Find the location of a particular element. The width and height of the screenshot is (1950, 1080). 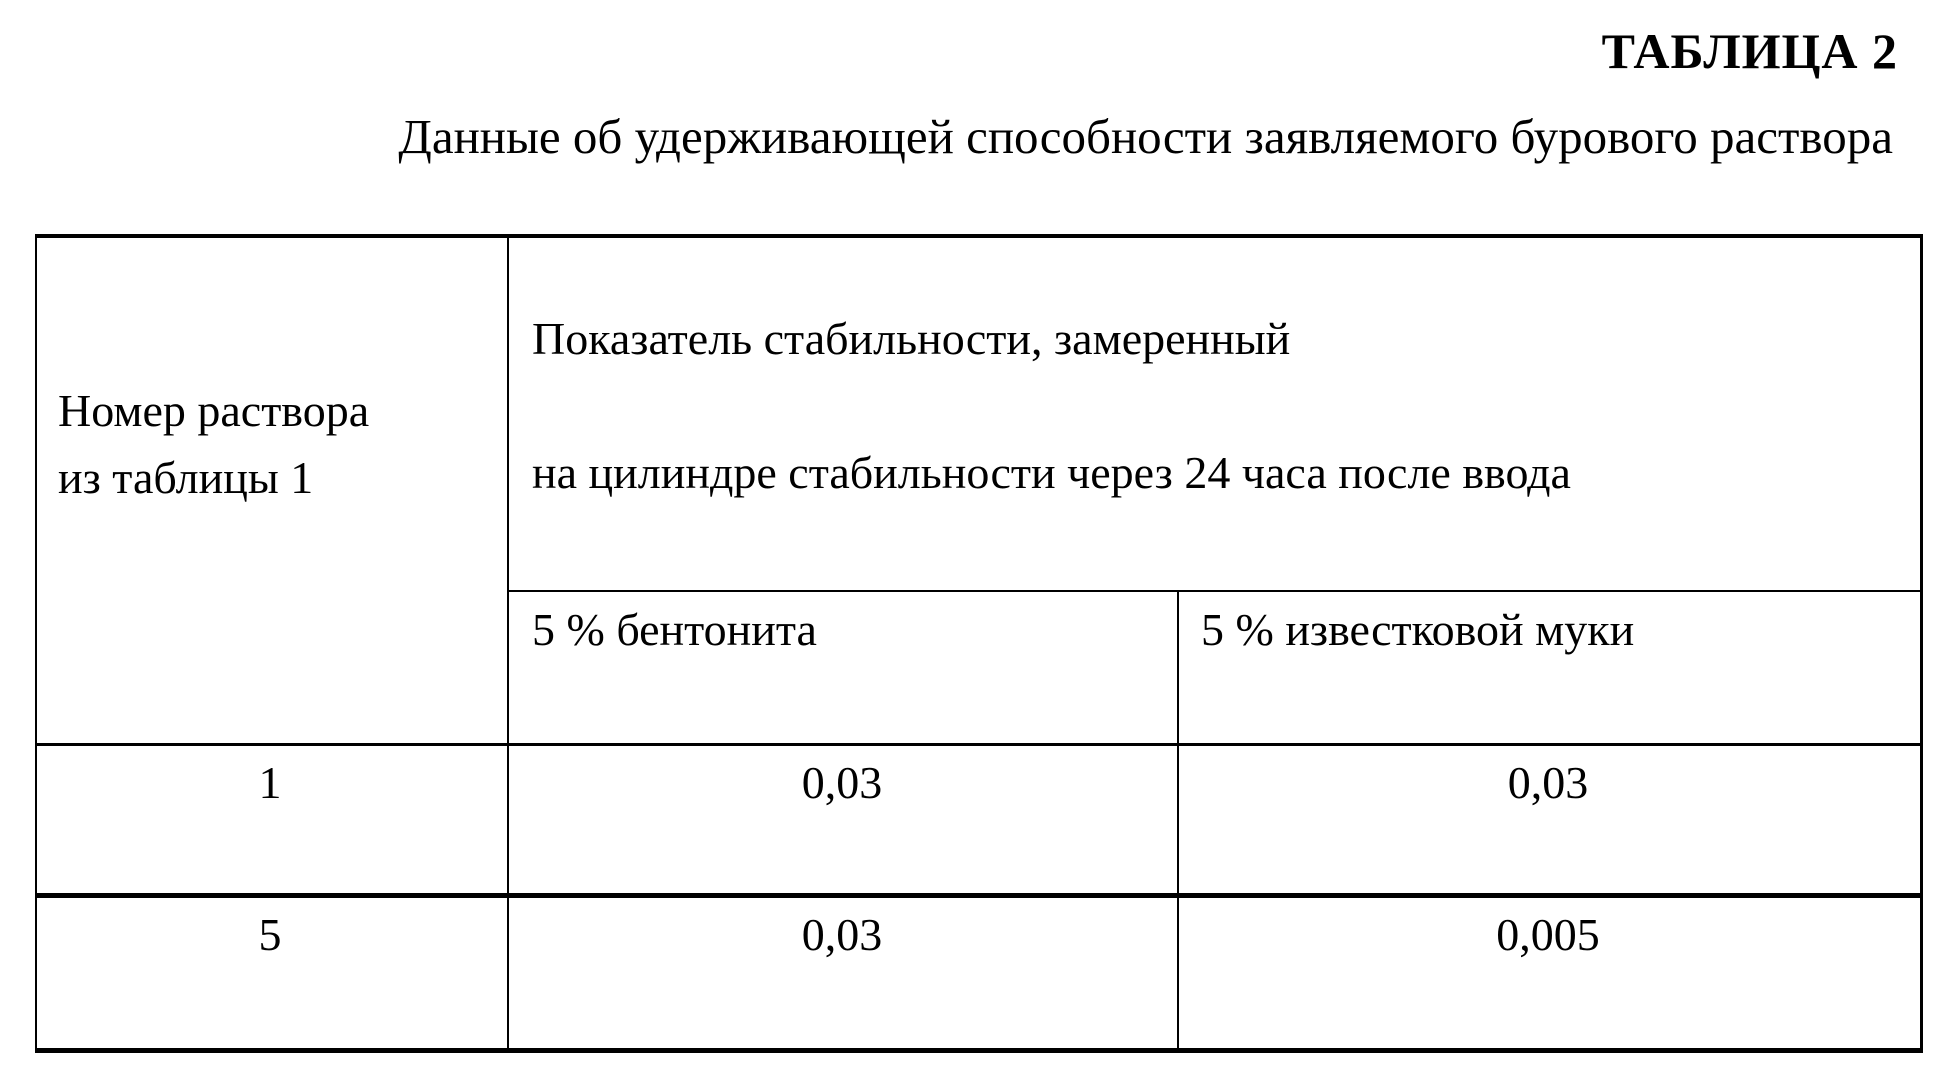

header-solution-number-line1: Номер раствора is located at coordinates (213, 411).